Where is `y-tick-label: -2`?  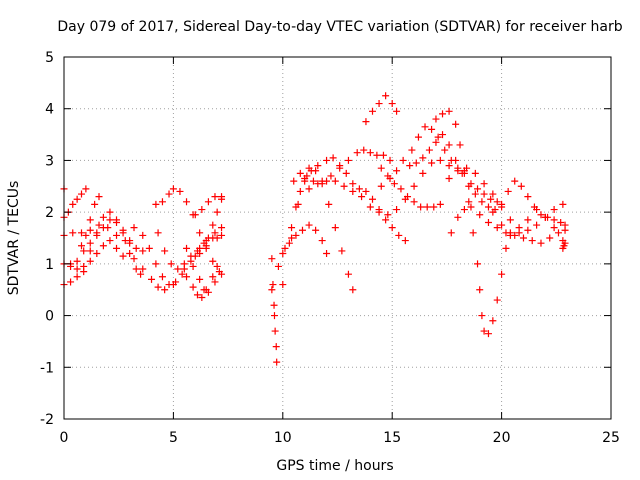
y-tick-label: -2 is located at coordinates (47, 420).